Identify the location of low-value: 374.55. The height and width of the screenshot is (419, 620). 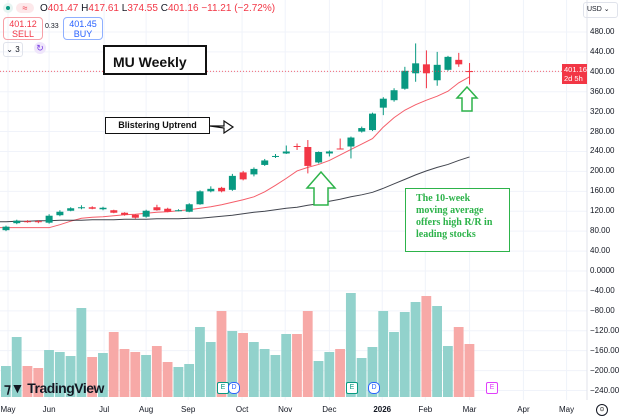
(142, 8).